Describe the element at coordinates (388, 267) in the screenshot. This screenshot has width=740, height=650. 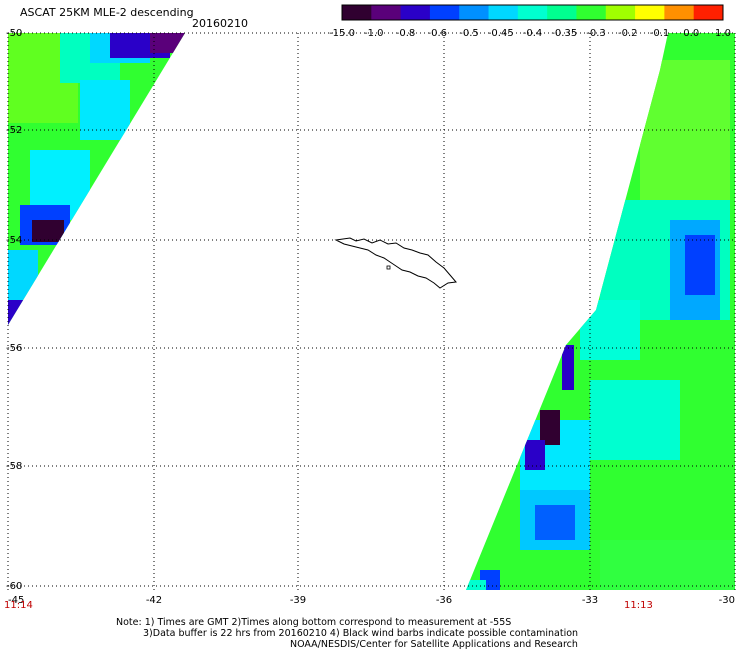
I see `islet` at that location.